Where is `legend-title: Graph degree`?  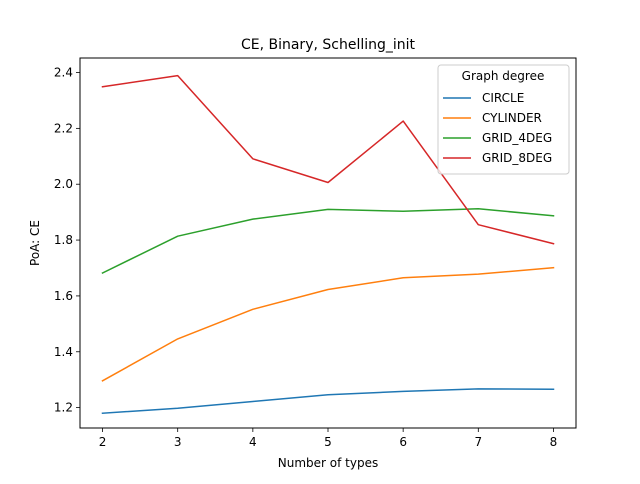 legend-title: Graph degree is located at coordinates (503, 76).